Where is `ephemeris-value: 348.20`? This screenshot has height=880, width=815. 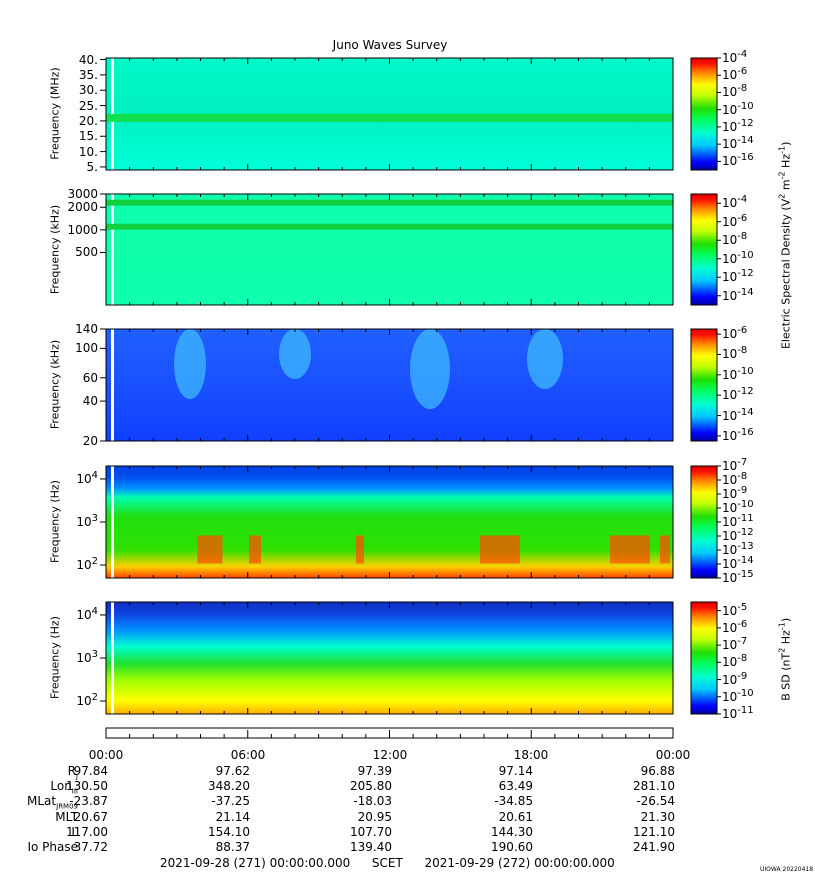 ephemeris-value: 348.20 is located at coordinates (229, 786).